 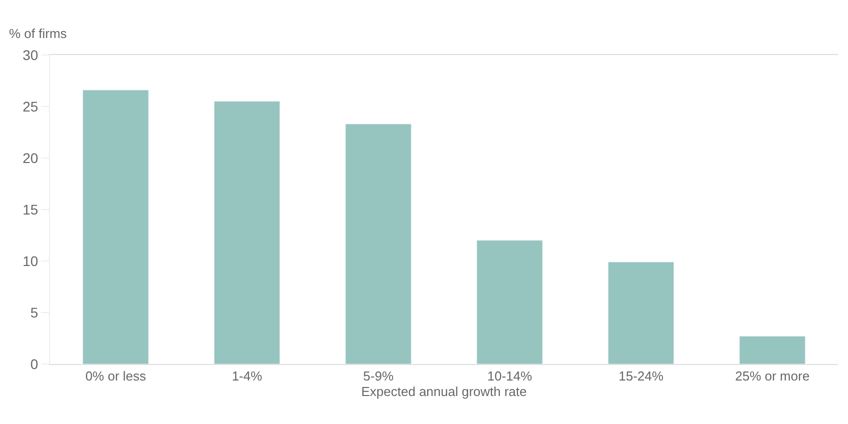 What do you see at coordinates (378, 376) in the screenshot?
I see `x-tick-label: 5-9%` at bounding box center [378, 376].